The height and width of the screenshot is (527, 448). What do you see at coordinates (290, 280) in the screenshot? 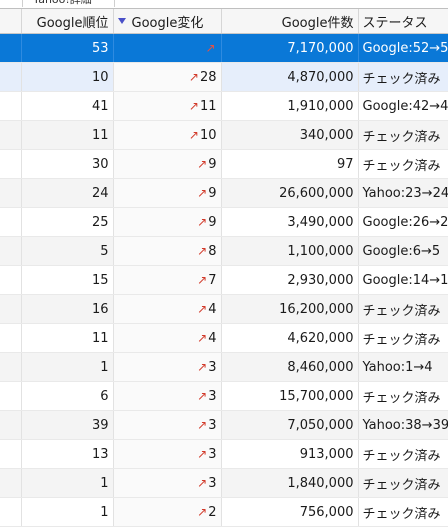
I see `google-count-cell: 2,930,000` at bounding box center [290, 280].